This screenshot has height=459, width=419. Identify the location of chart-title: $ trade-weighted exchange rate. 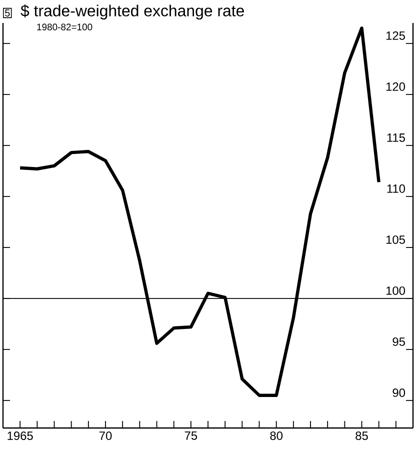
(132, 12).